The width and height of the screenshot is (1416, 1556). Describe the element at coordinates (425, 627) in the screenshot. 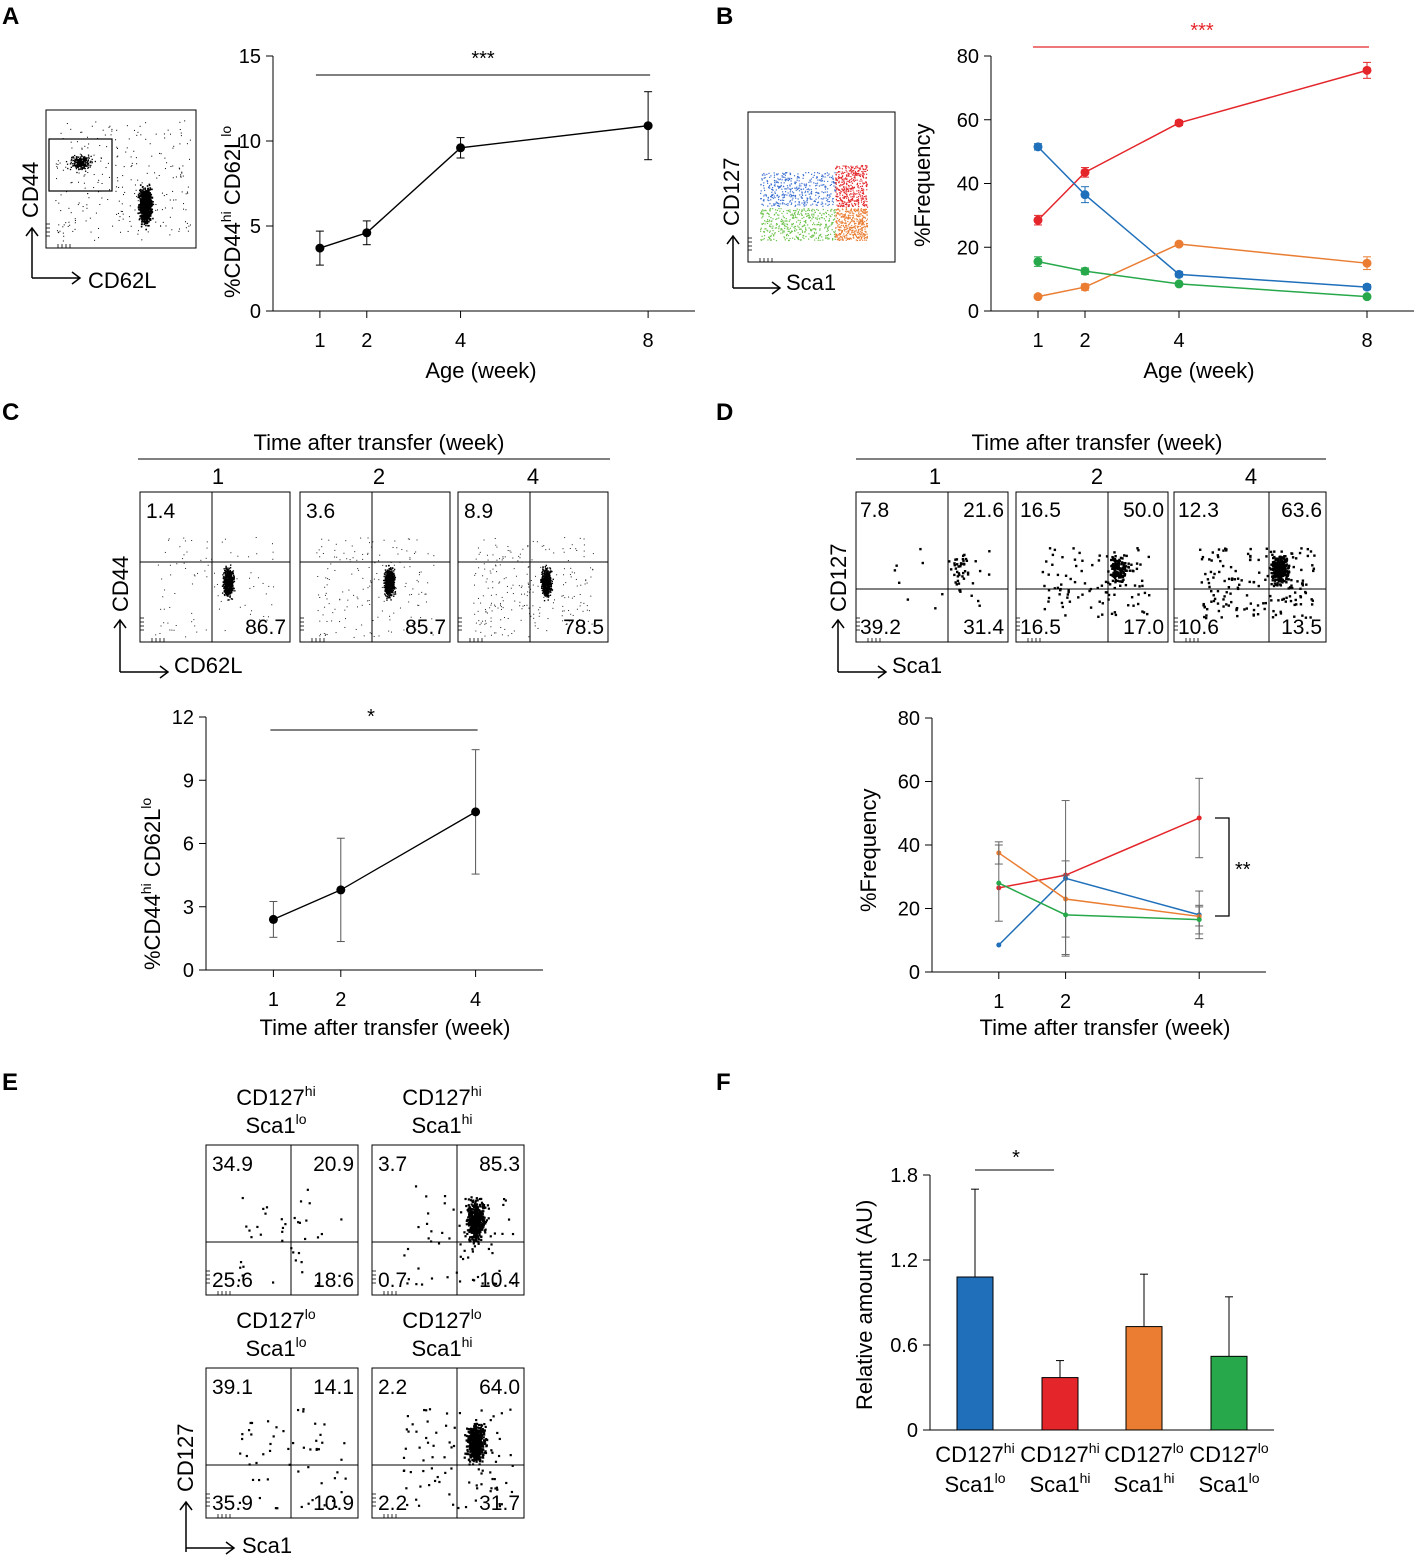

I see `quadrant-value-lr: 85.7` at that location.